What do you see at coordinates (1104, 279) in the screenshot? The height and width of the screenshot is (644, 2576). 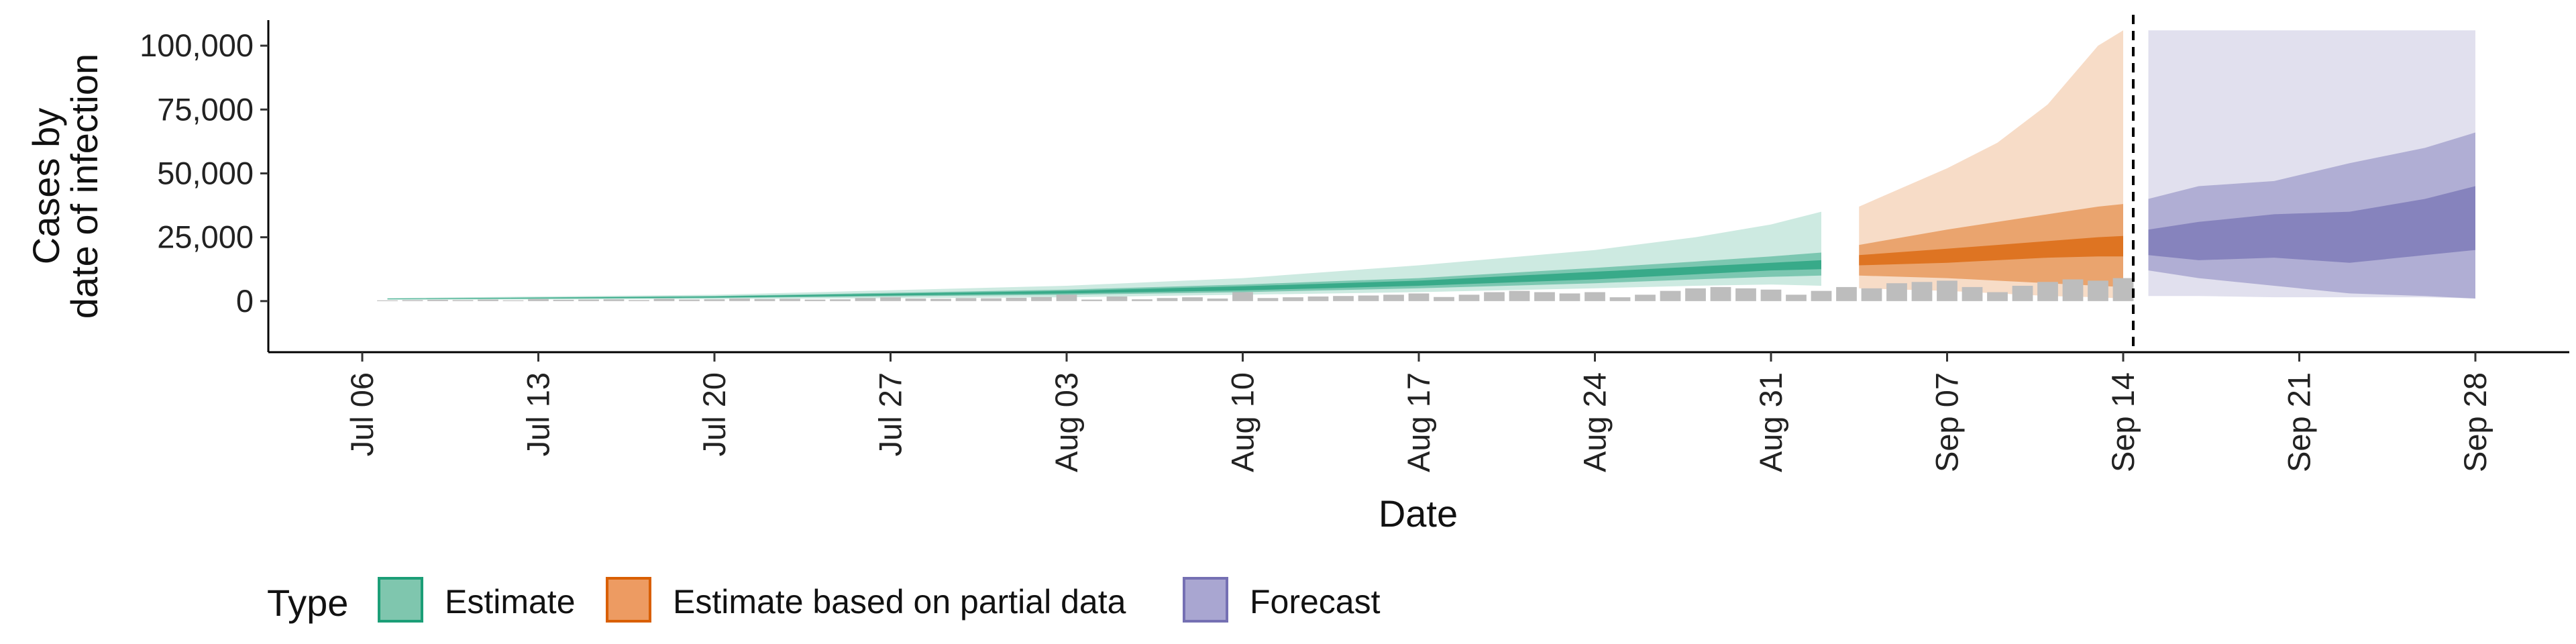 I see `band-estimate-p20` at bounding box center [1104, 279].